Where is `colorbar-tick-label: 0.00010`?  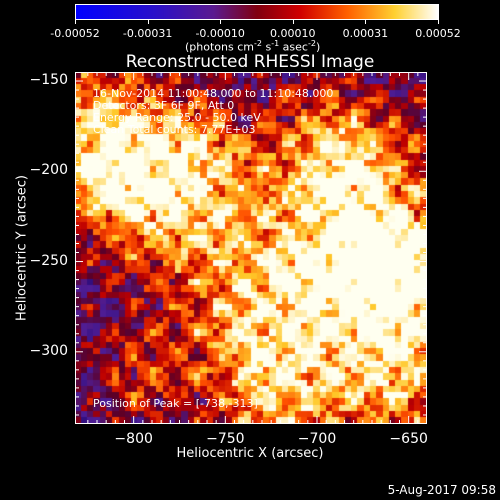 colorbar-tick-label: 0.00010 is located at coordinates (293, 33).